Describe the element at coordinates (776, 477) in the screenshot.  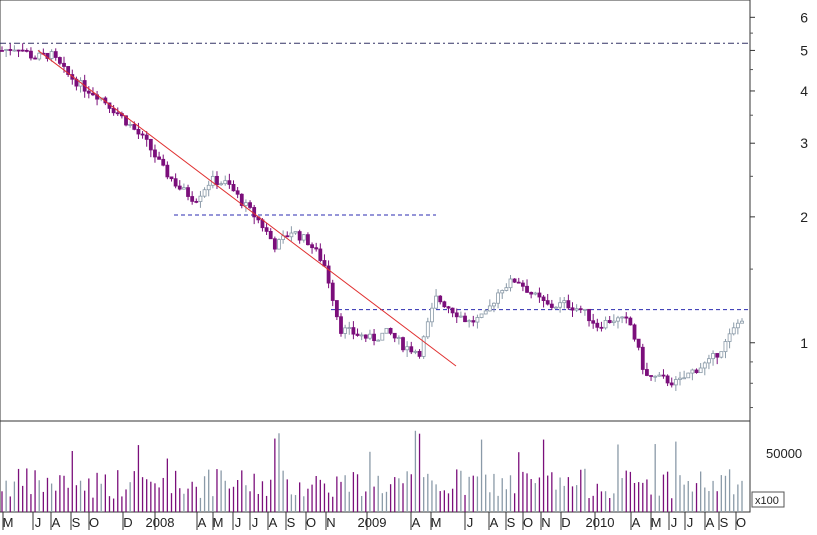
I see `volume-axis: 50000 x100` at that location.